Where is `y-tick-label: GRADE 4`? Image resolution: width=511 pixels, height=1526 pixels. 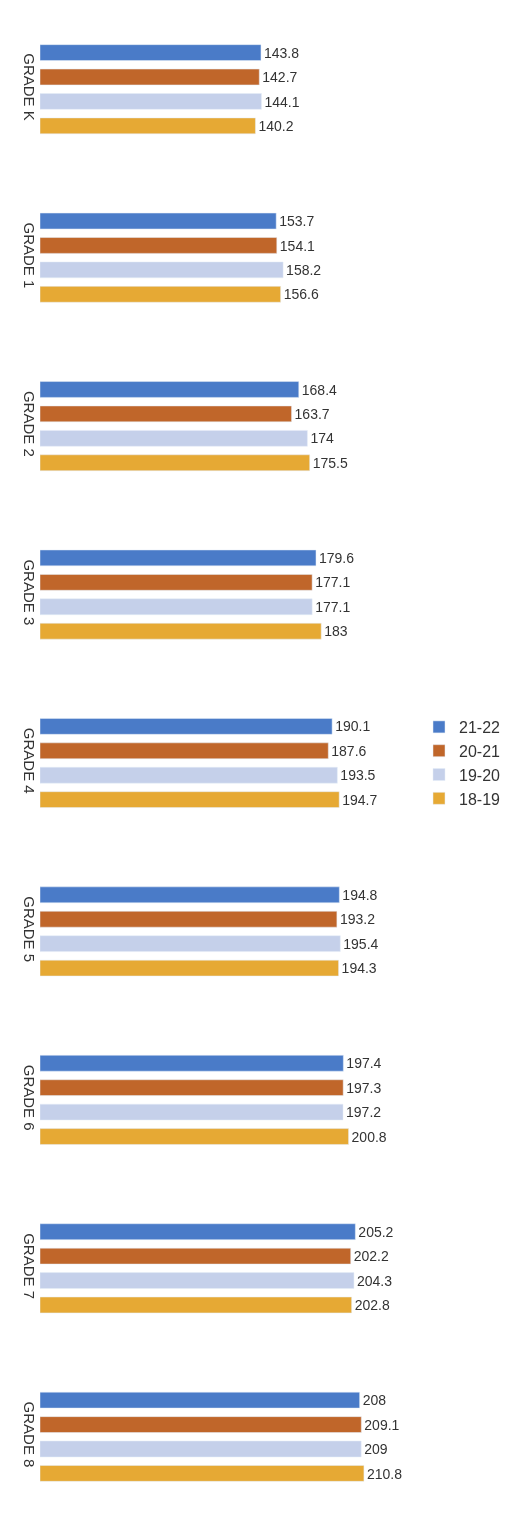 y-tick-label: GRADE 4 is located at coordinates (29, 760).